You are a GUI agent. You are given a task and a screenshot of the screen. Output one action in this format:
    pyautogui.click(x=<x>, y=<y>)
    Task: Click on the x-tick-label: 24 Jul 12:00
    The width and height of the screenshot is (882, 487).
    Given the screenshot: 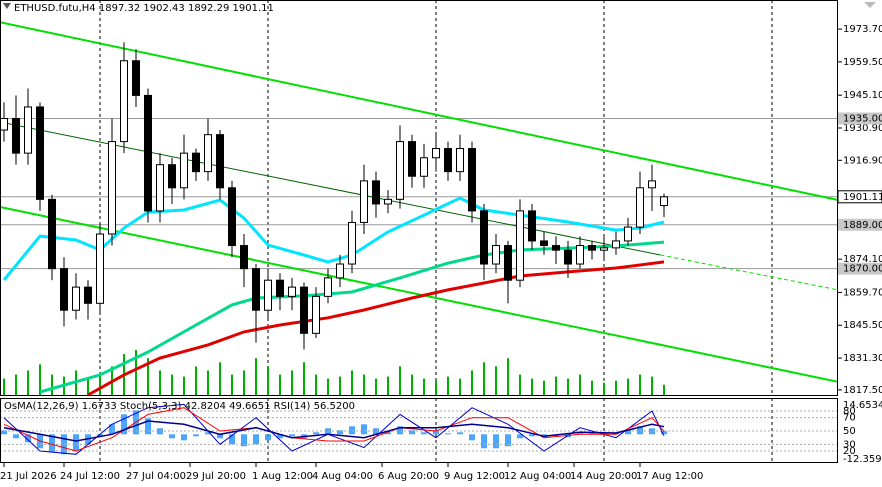 What is the action you would take?
    pyautogui.click(x=90, y=476)
    